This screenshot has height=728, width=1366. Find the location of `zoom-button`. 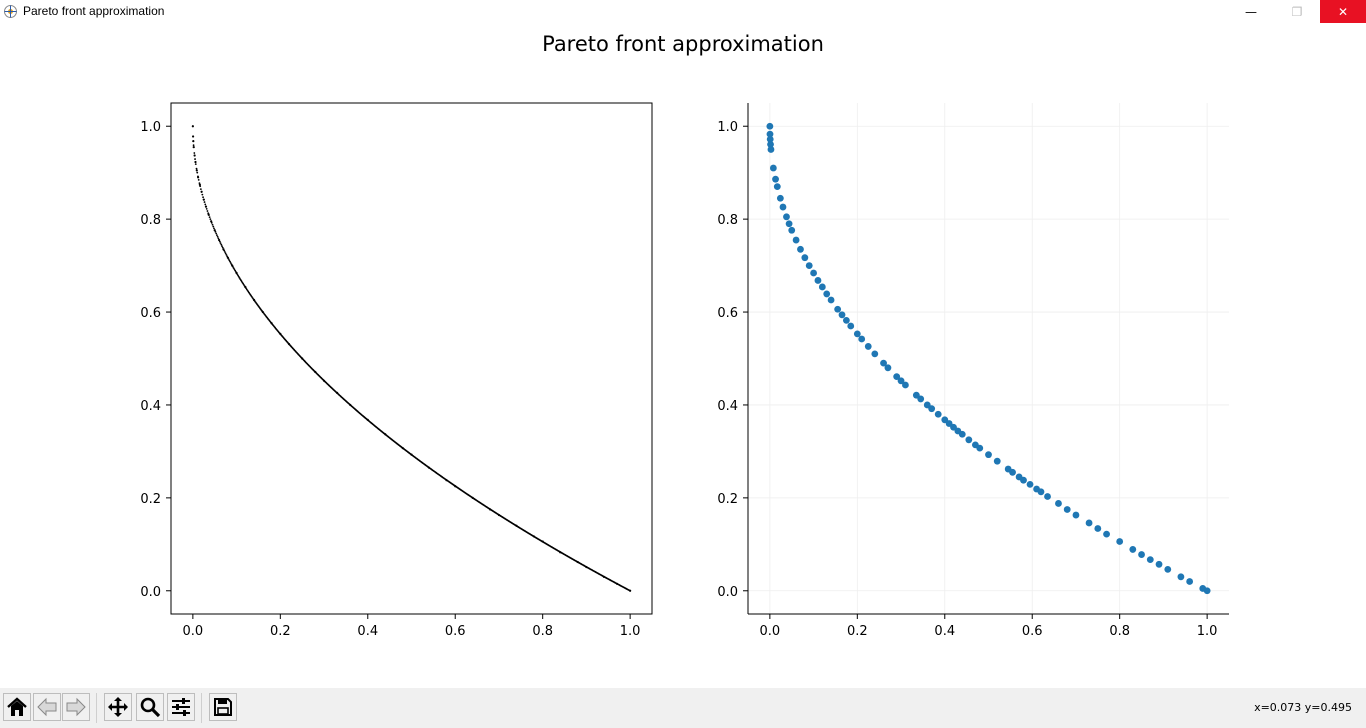

zoom-button is located at coordinates (150, 707).